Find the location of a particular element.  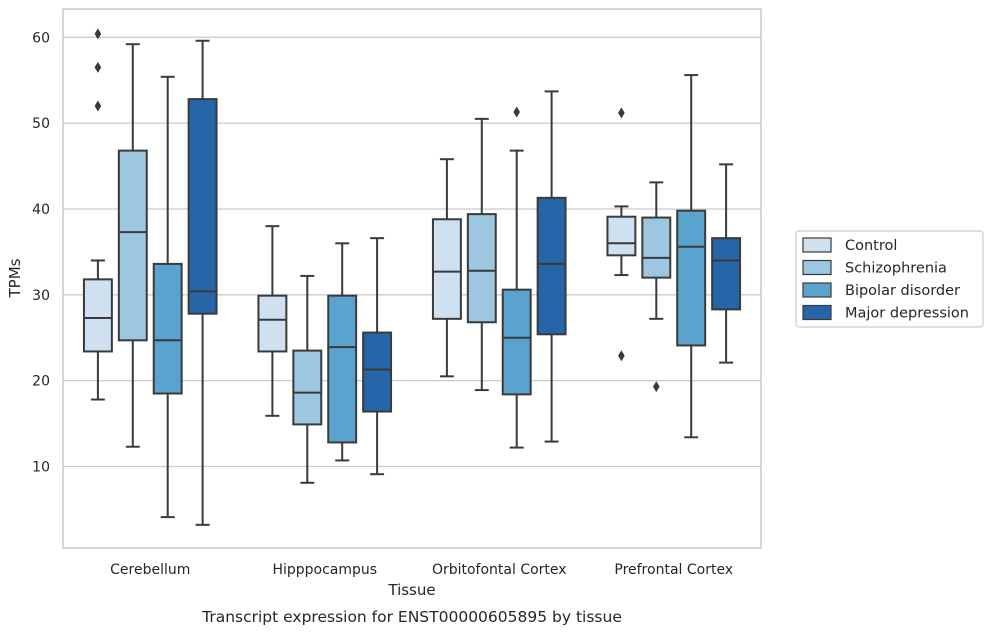

legend-label: Control is located at coordinates (871, 246).